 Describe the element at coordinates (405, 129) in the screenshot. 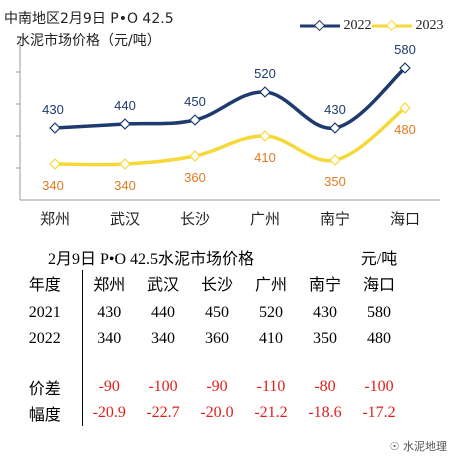

I see `series-2023-data-label: 480` at that location.